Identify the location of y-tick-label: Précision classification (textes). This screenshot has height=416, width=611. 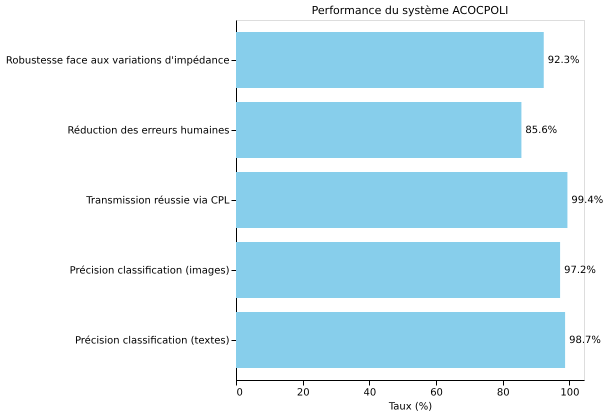
(152, 341).